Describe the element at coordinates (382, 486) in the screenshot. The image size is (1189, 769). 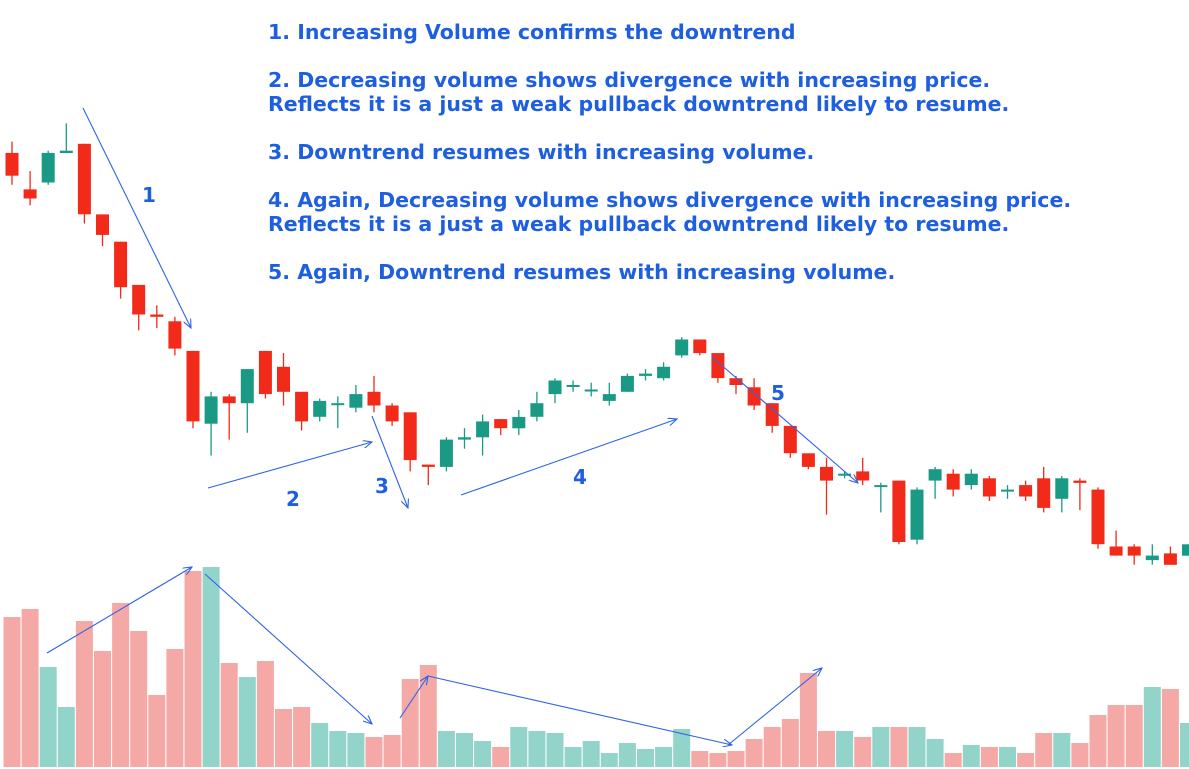
I see `wave-label-3: 3` at that location.